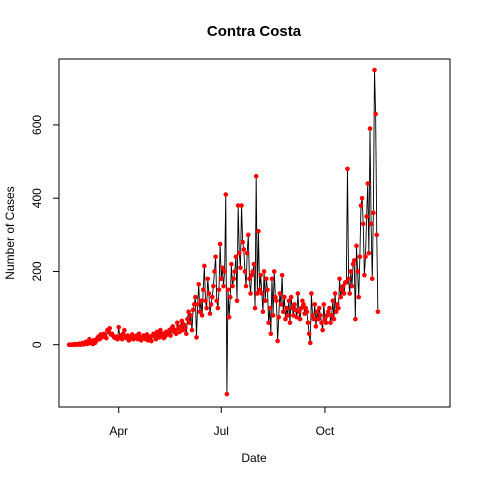 The height and width of the screenshot is (480, 480). Describe the element at coordinates (118, 431) in the screenshot. I see `x-tick-label: Apr` at that location.